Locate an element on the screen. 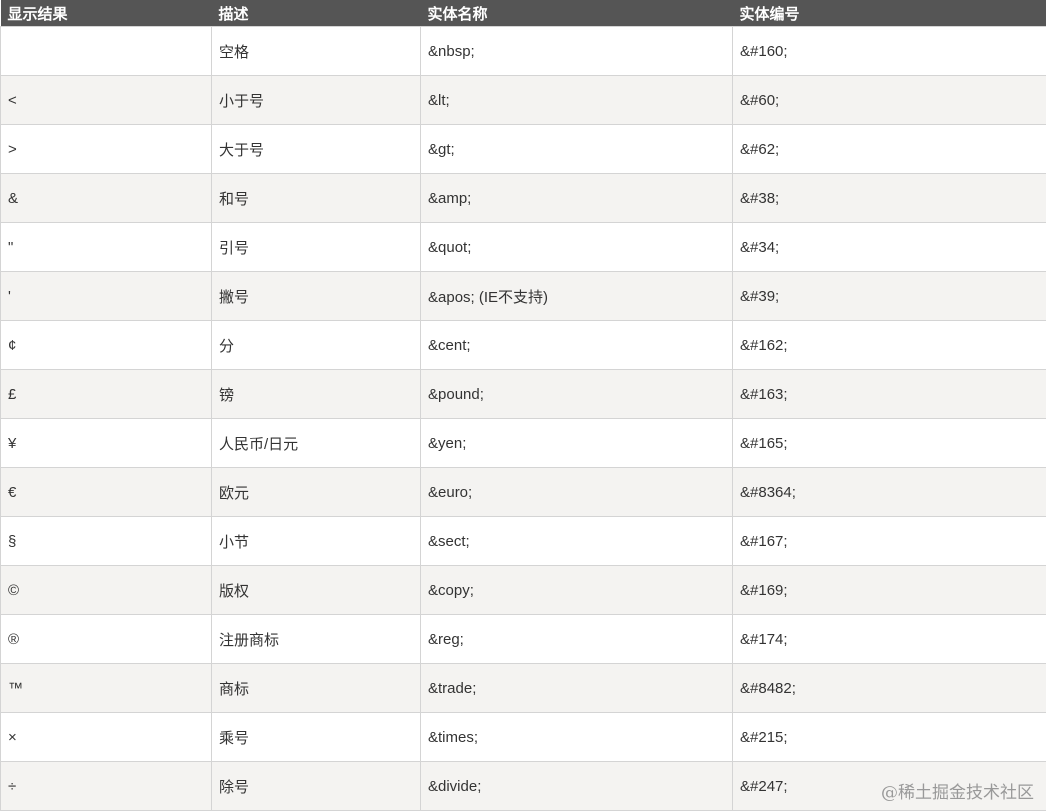 The width and height of the screenshot is (1046, 811). table-cell: 撇号 is located at coordinates (316, 296).